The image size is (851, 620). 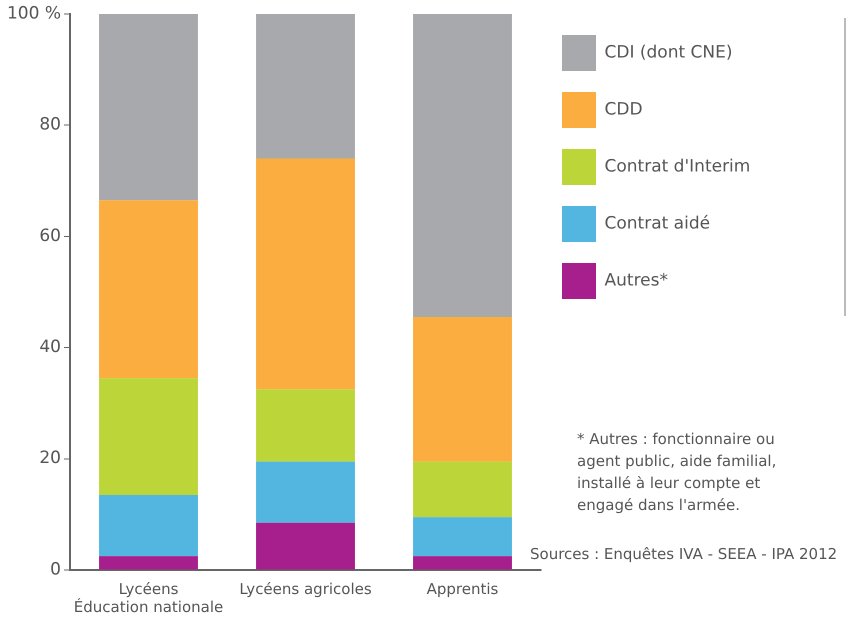 What do you see at coordinates (149, 598) in the screenshot?
I see `x-tick-label: Lycéens Éducation nationale` at bounding box center [149, 598].